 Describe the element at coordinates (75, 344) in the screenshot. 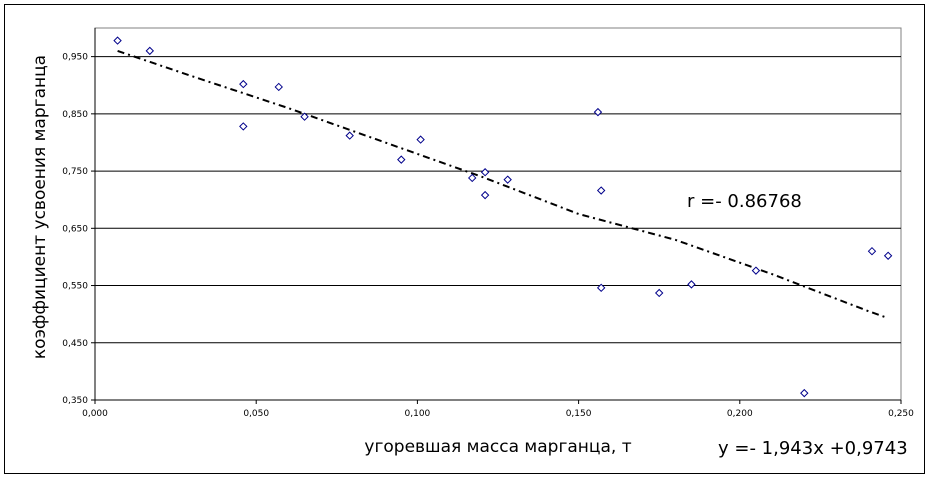

I see `y-tick-label: 0,450` at that location.